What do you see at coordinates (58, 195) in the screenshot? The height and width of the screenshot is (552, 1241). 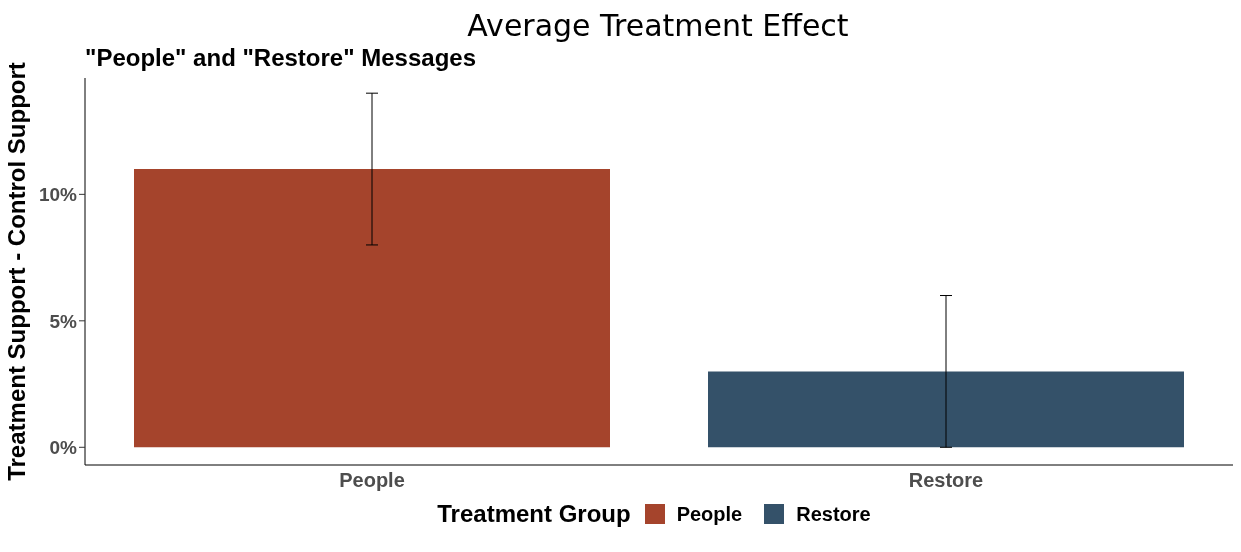 I see `y-tick-label: 10%` at bounding box center [58, 195].